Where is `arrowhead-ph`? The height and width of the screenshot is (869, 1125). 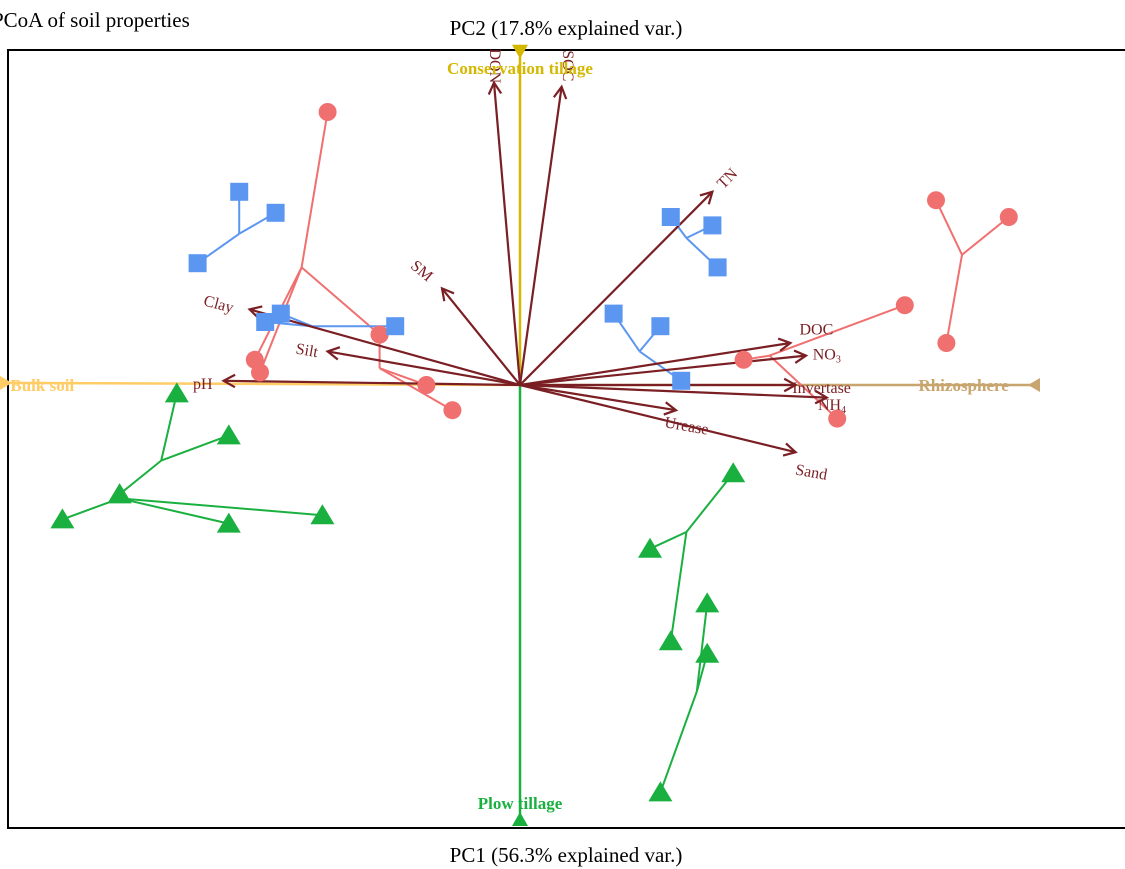
arrowhead-ph is located at coordinates (228, 381).